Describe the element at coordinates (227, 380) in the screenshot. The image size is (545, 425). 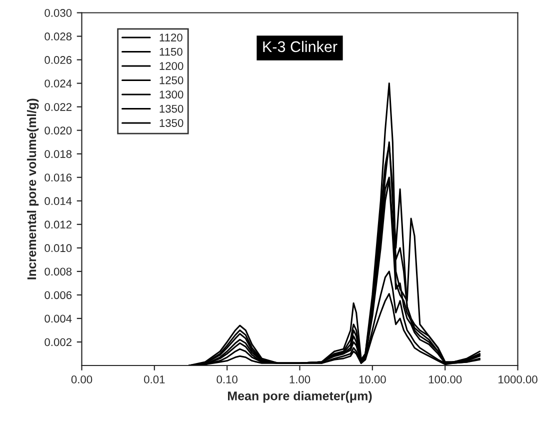
I see `x-tick-label: 0.10` at that location.